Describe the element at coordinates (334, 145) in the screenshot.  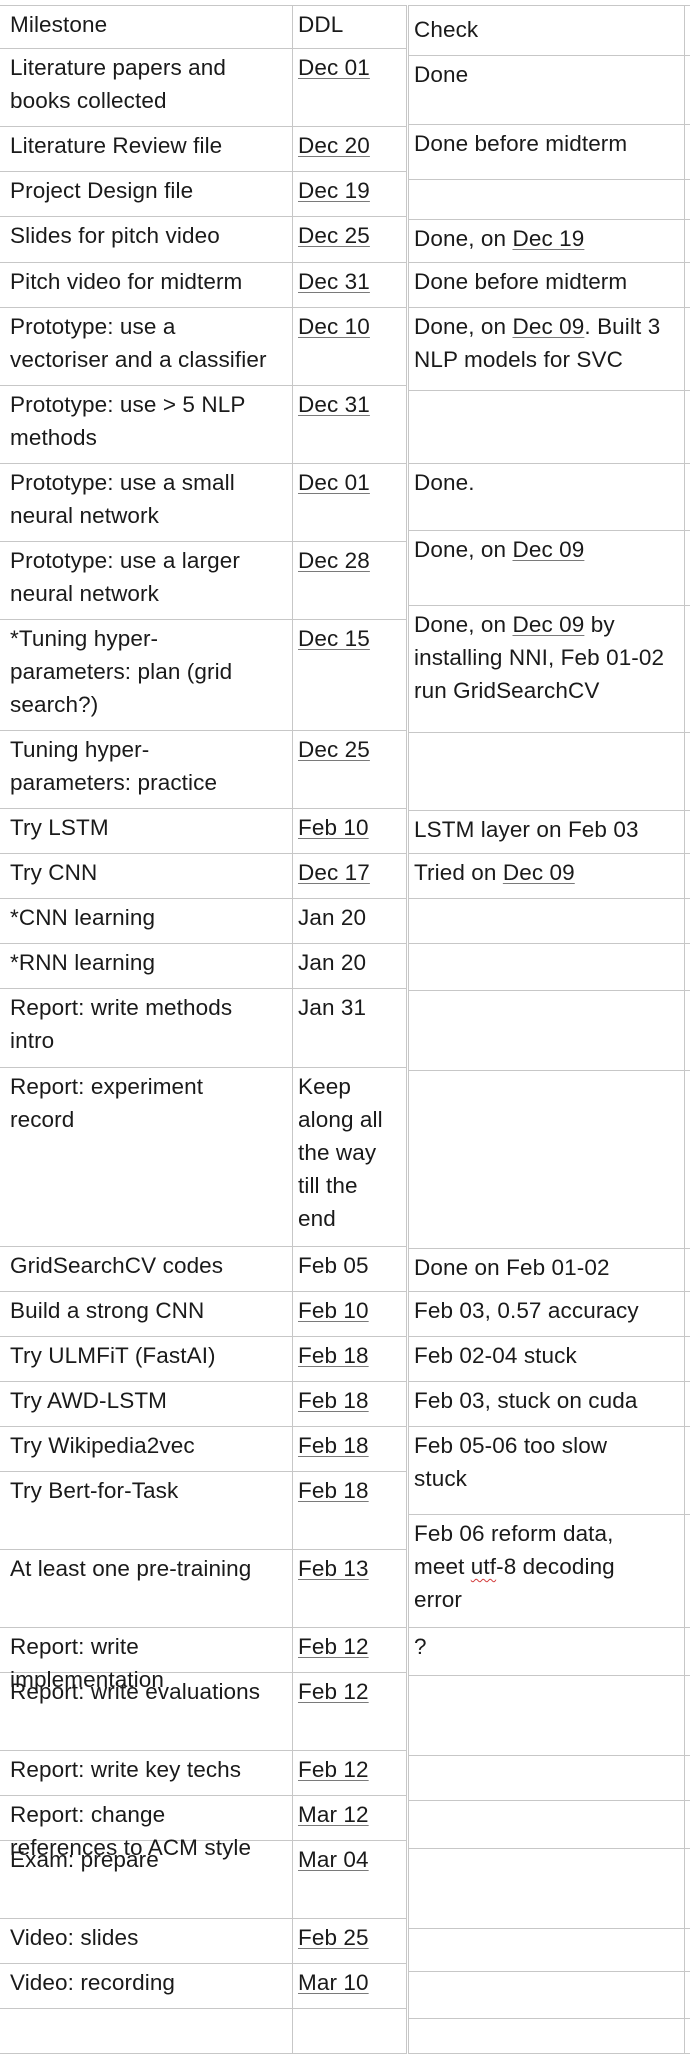
I see `ddl-cell: Dec 20` at that location.